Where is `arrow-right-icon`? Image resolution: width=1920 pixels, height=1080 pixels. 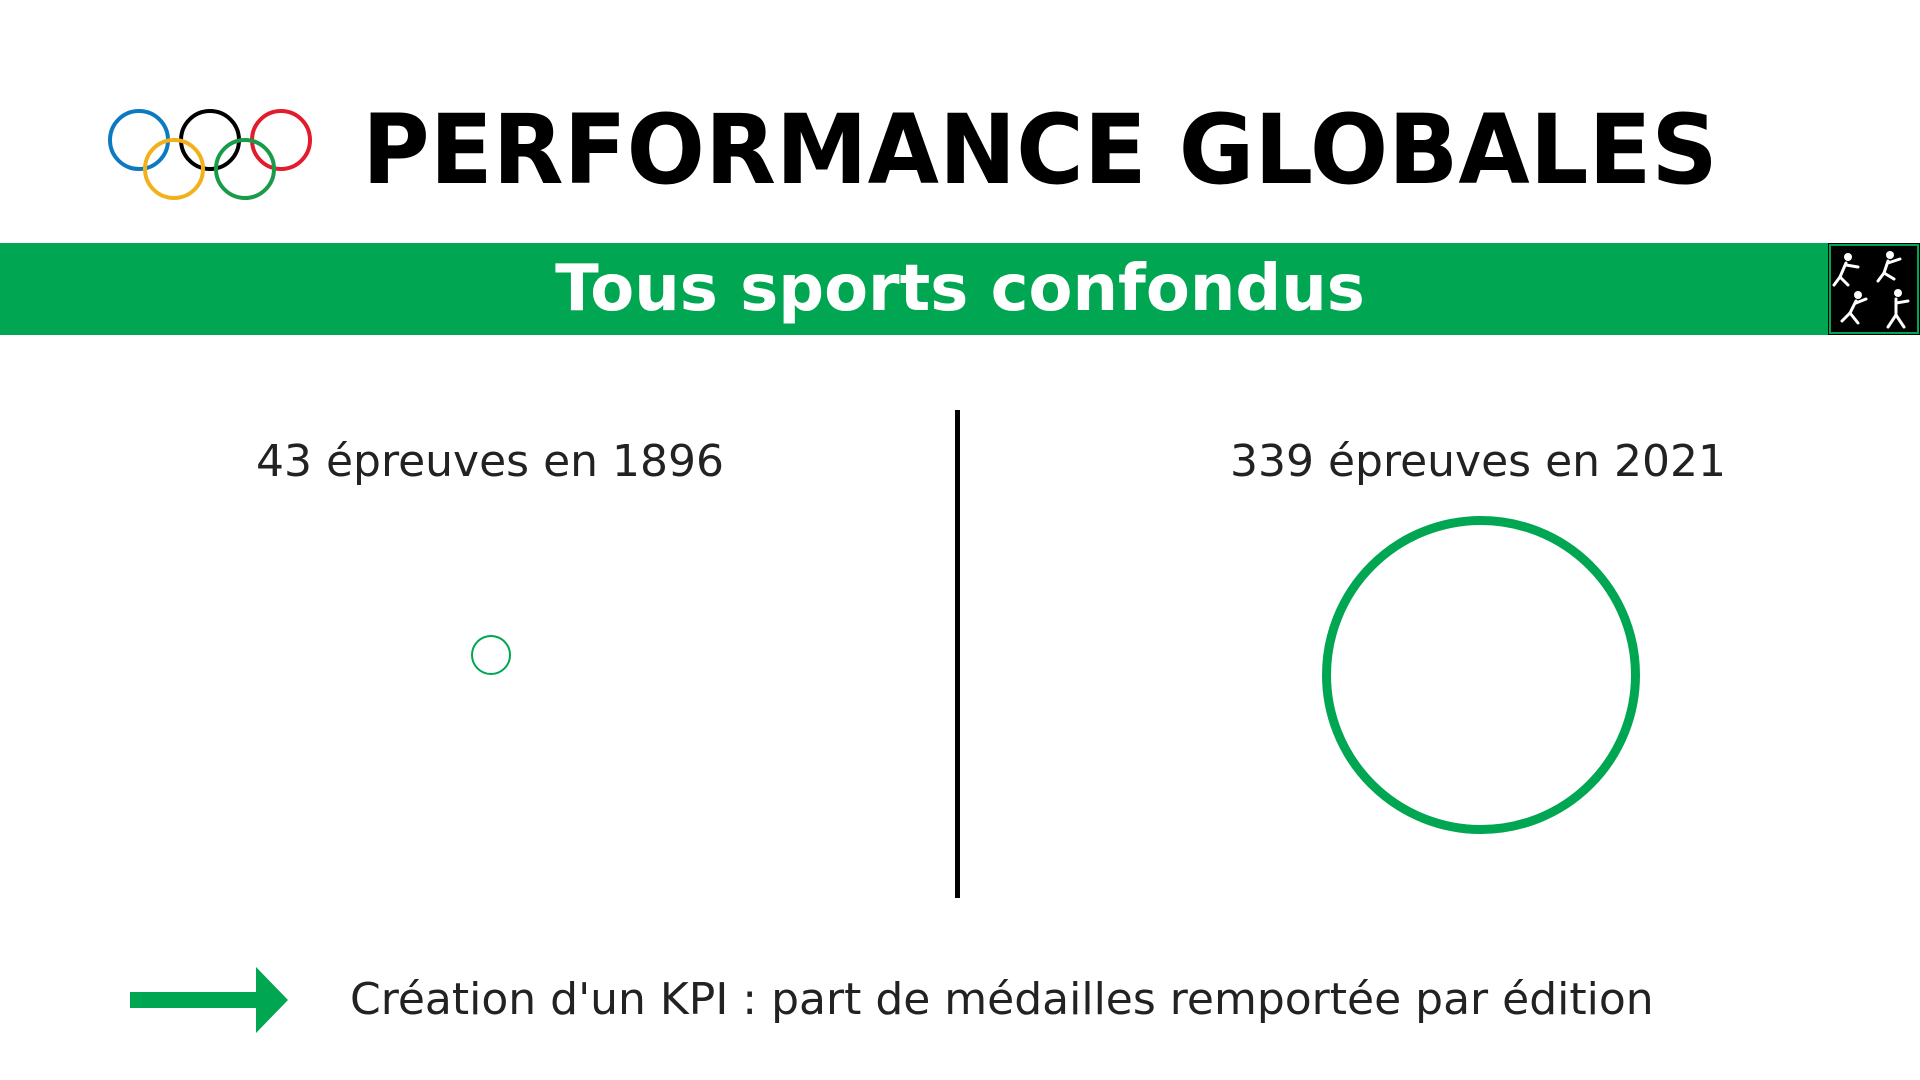 arrow-right-icon is located at coordinates (209, 1000).